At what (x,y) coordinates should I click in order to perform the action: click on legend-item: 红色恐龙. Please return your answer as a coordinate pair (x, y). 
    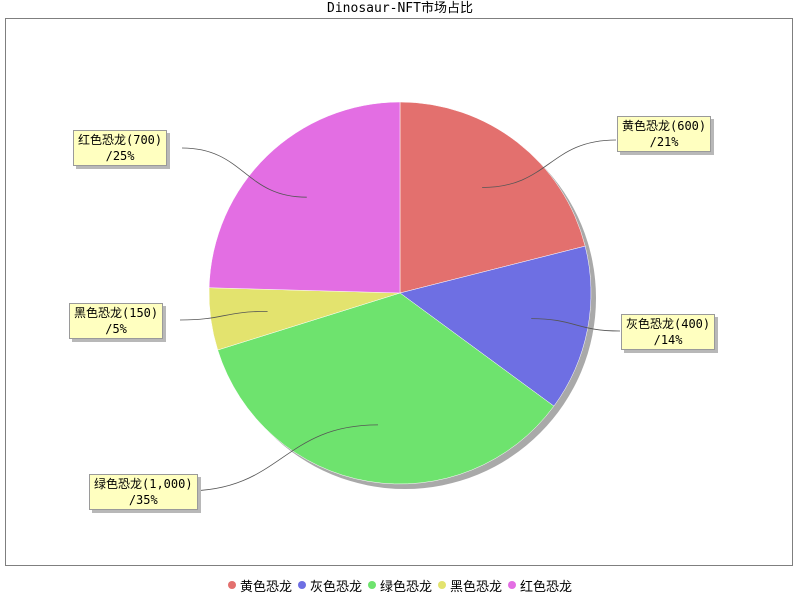
    Looking at the image, I should click on (540, 585).